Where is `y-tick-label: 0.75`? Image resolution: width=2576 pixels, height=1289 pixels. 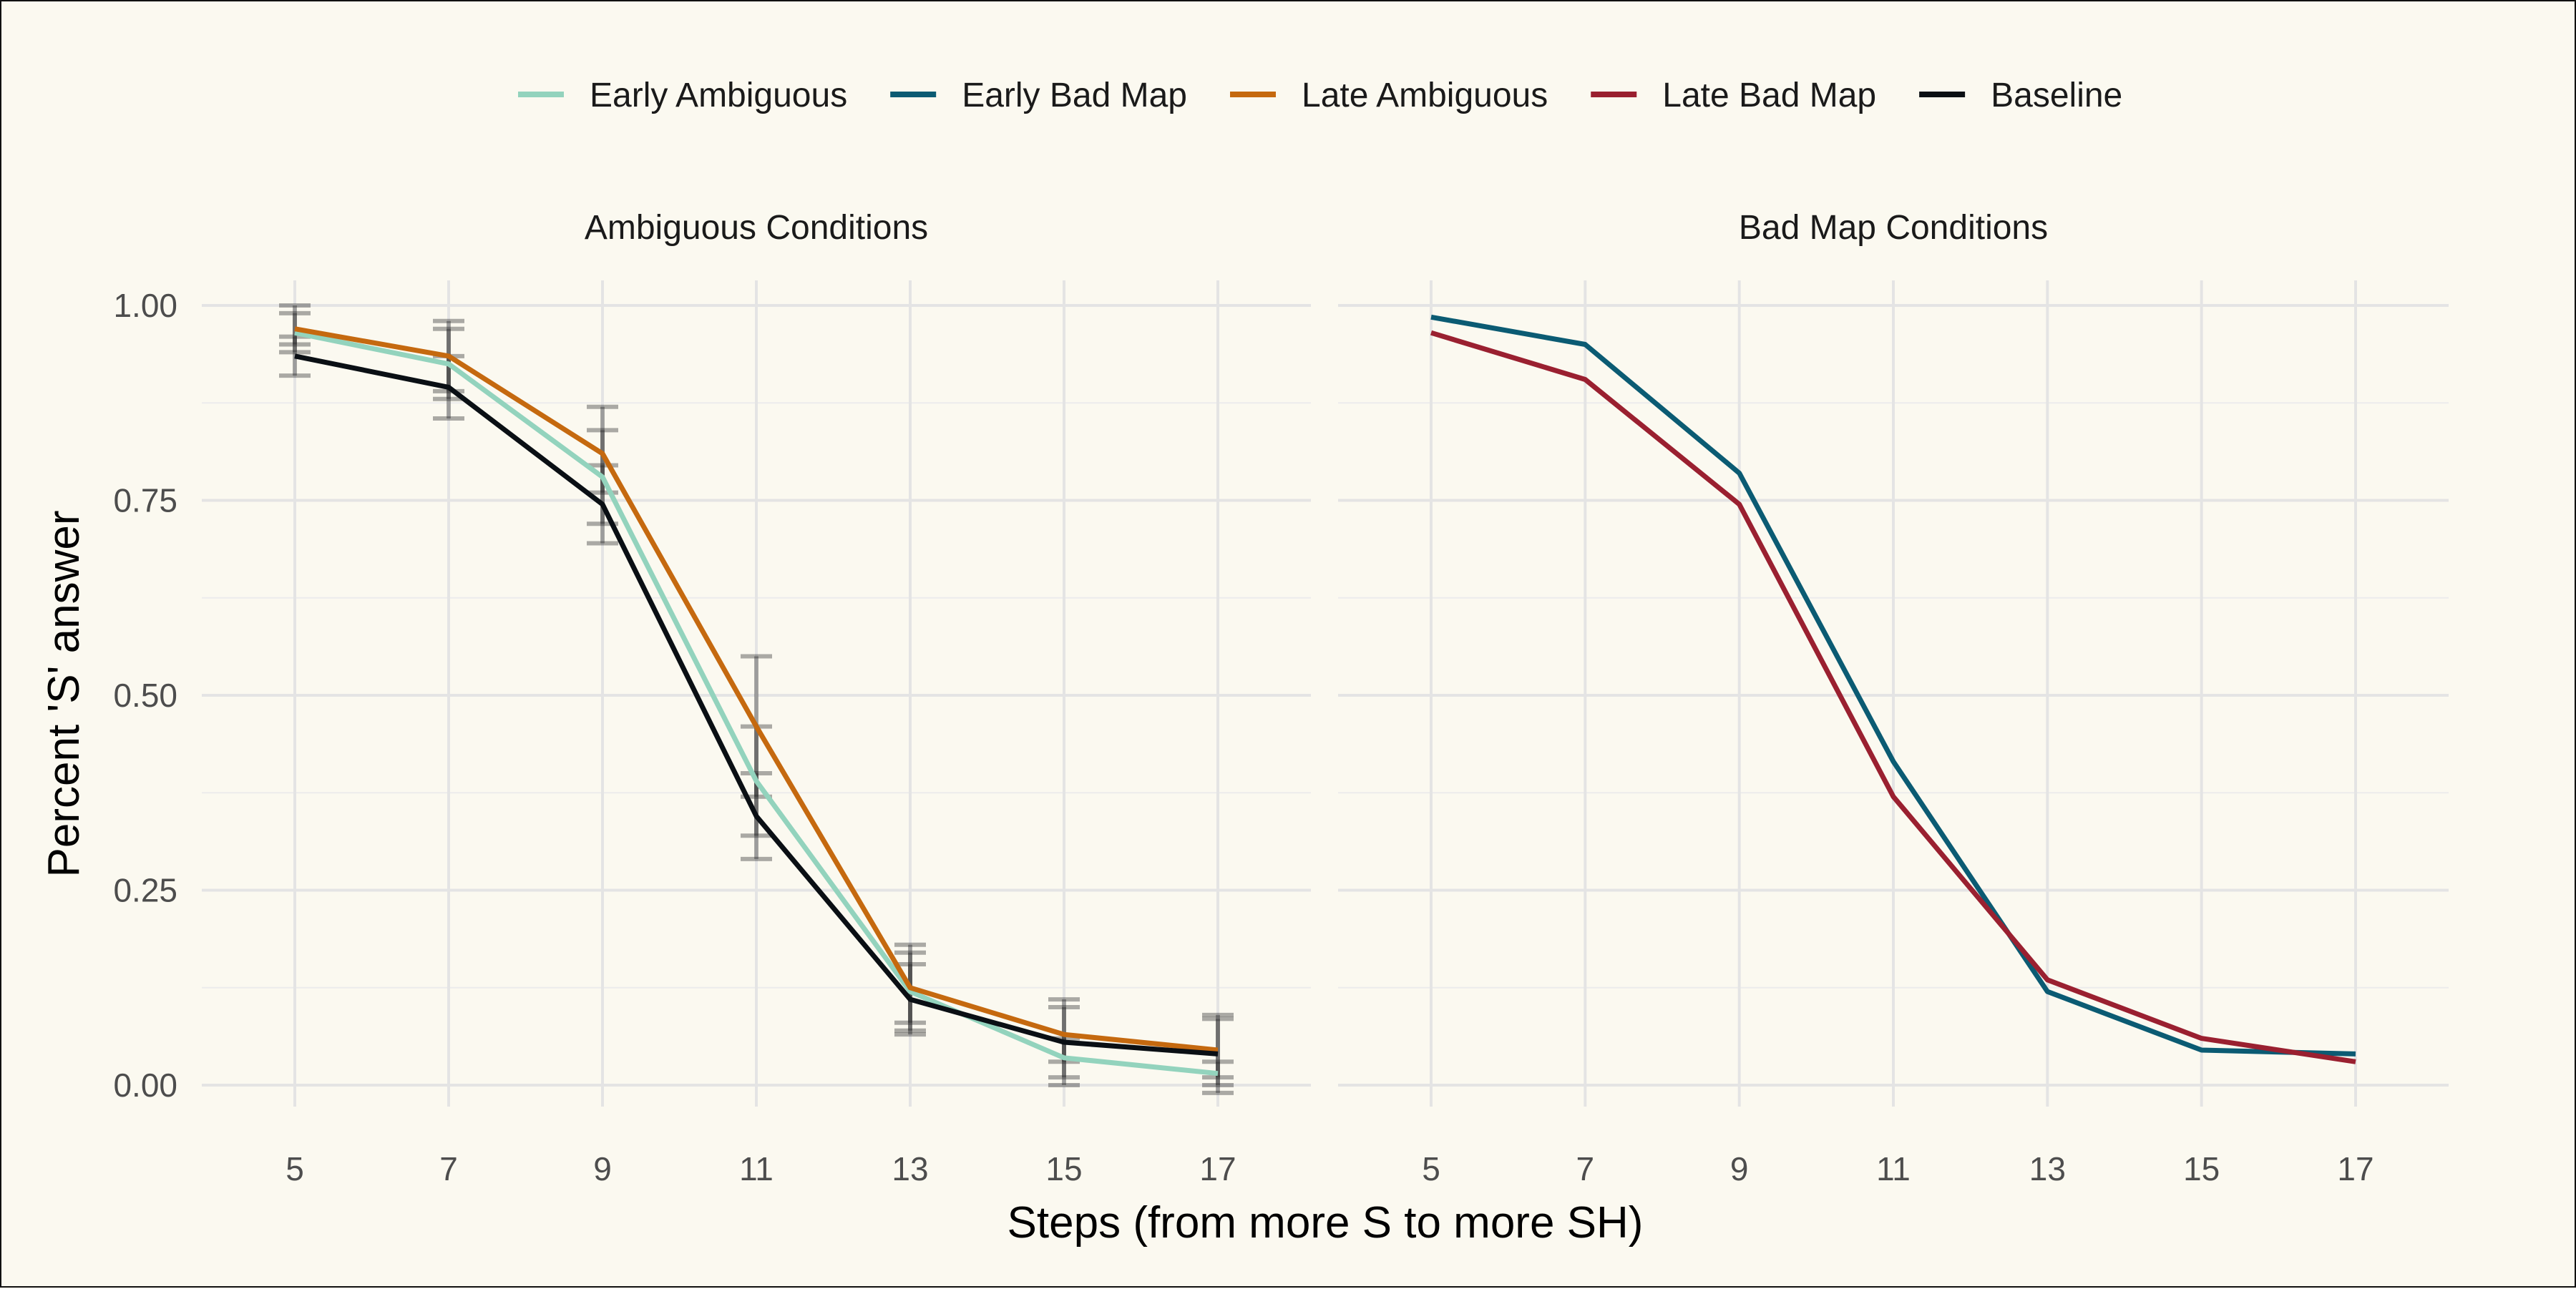
y-tick-label: 0.75 is located at coordinates (145, 500).